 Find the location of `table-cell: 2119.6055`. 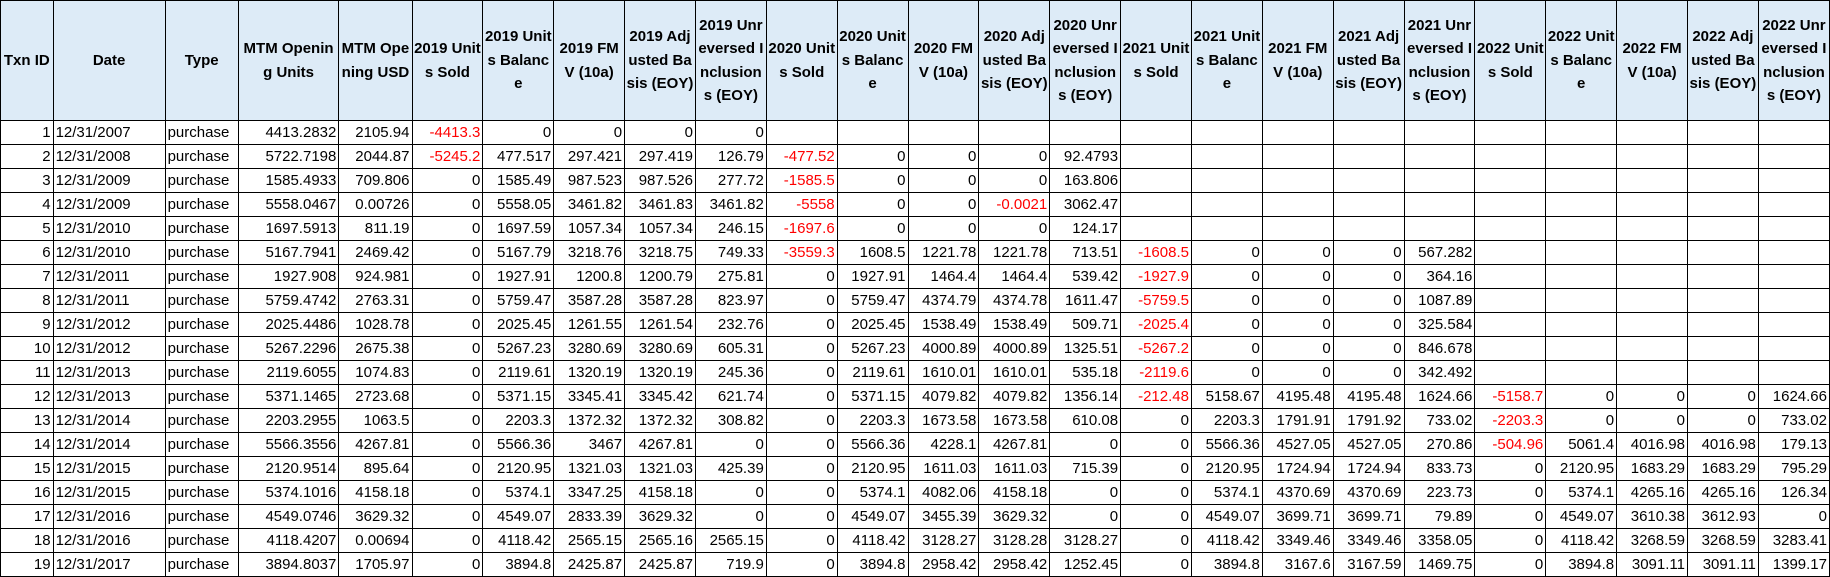

table-cell: 2119.6055 is located at coordinates (288, 372).